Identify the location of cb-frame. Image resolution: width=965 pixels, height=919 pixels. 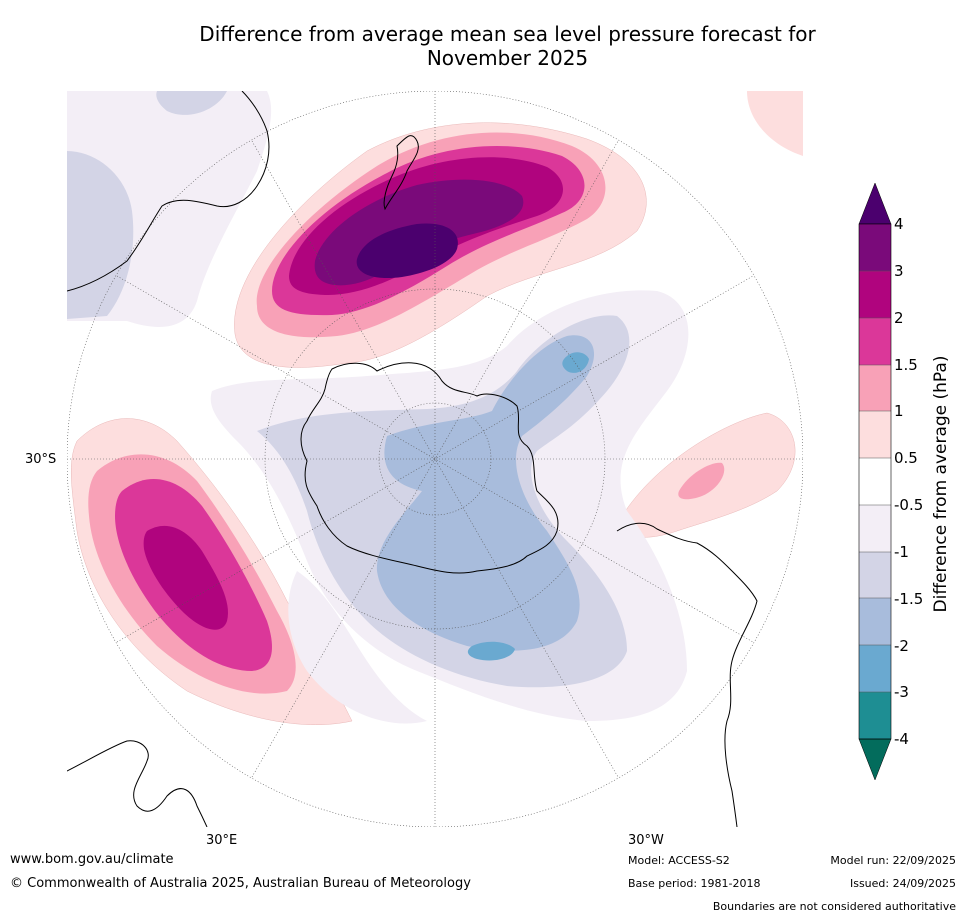
(875, 481).